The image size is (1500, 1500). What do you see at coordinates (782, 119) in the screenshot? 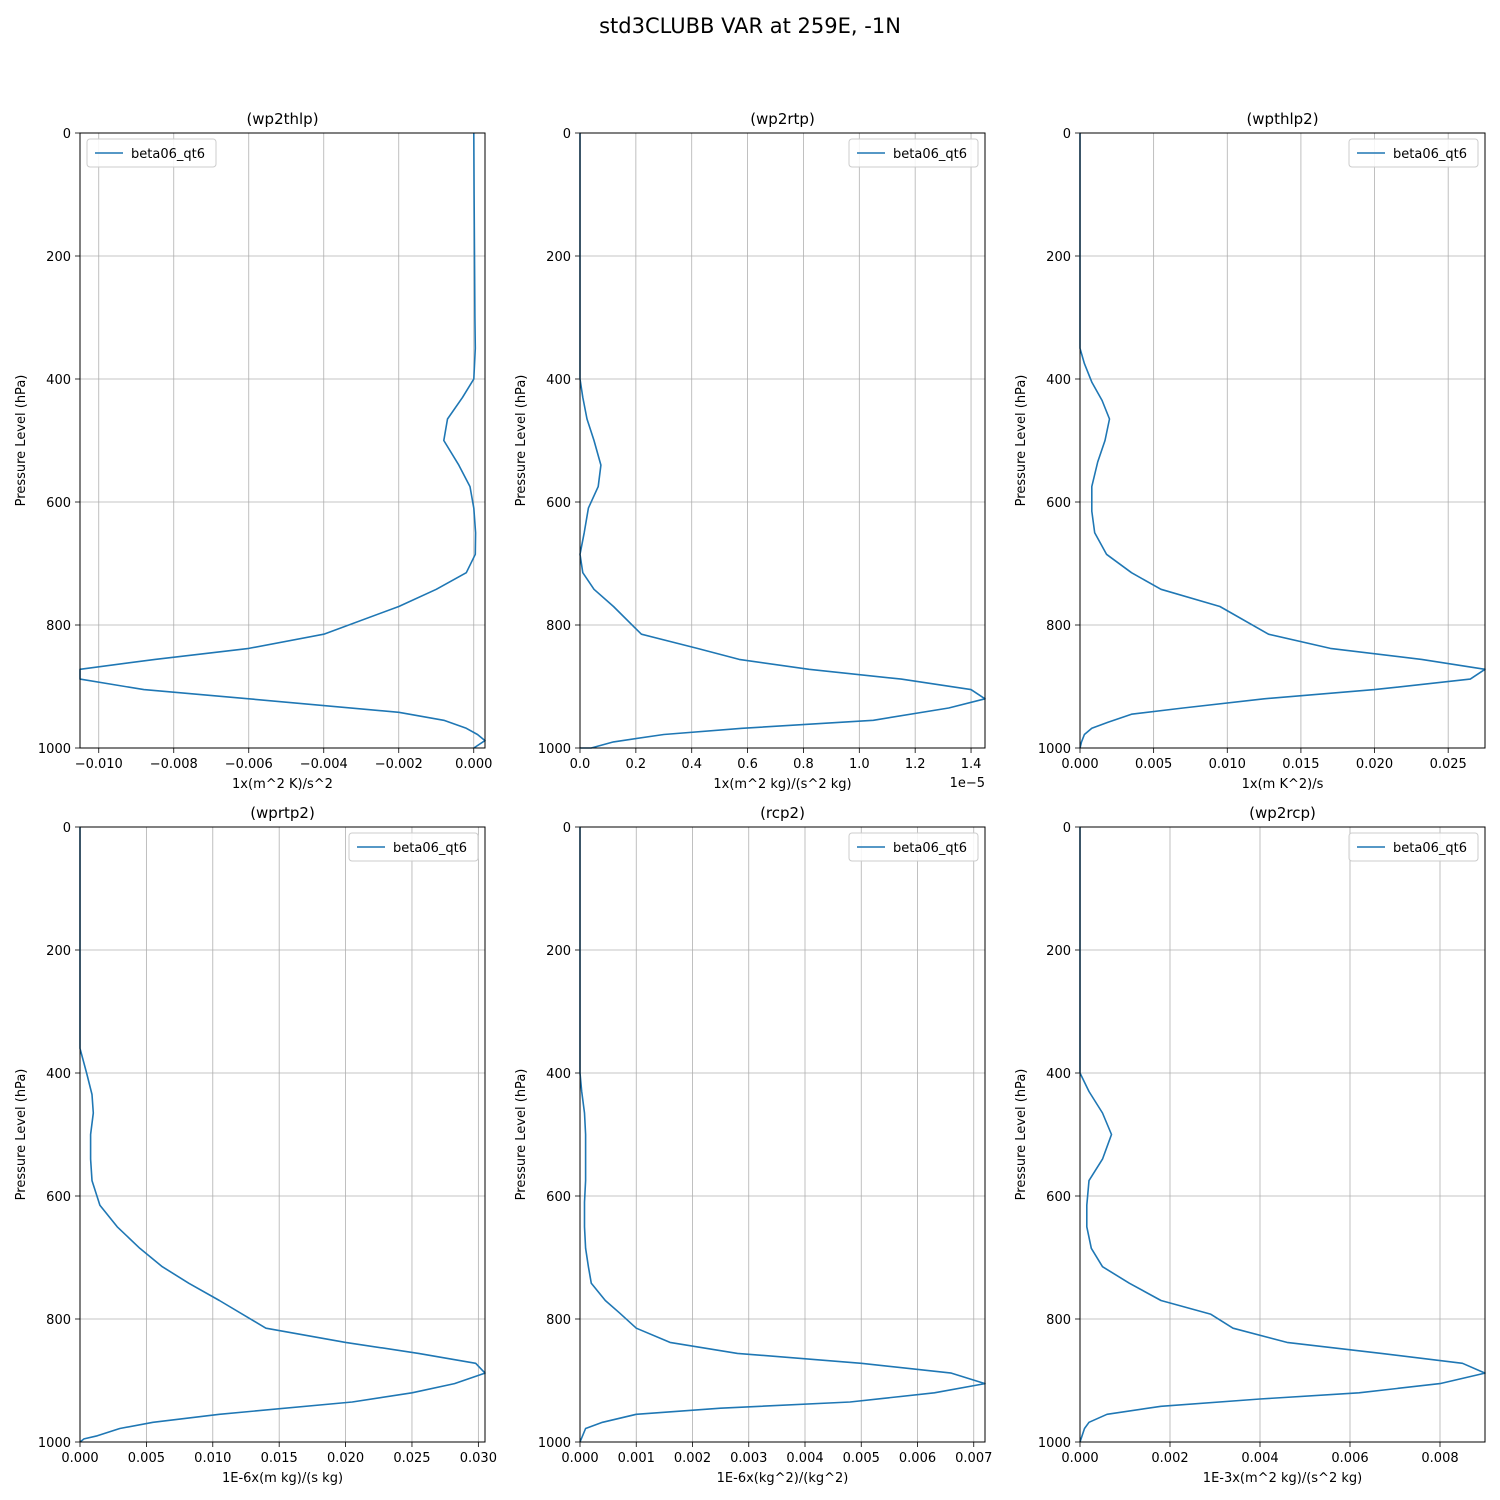
I see `subplot-title: (wp2rtp)` at bounding box center [782, 119].